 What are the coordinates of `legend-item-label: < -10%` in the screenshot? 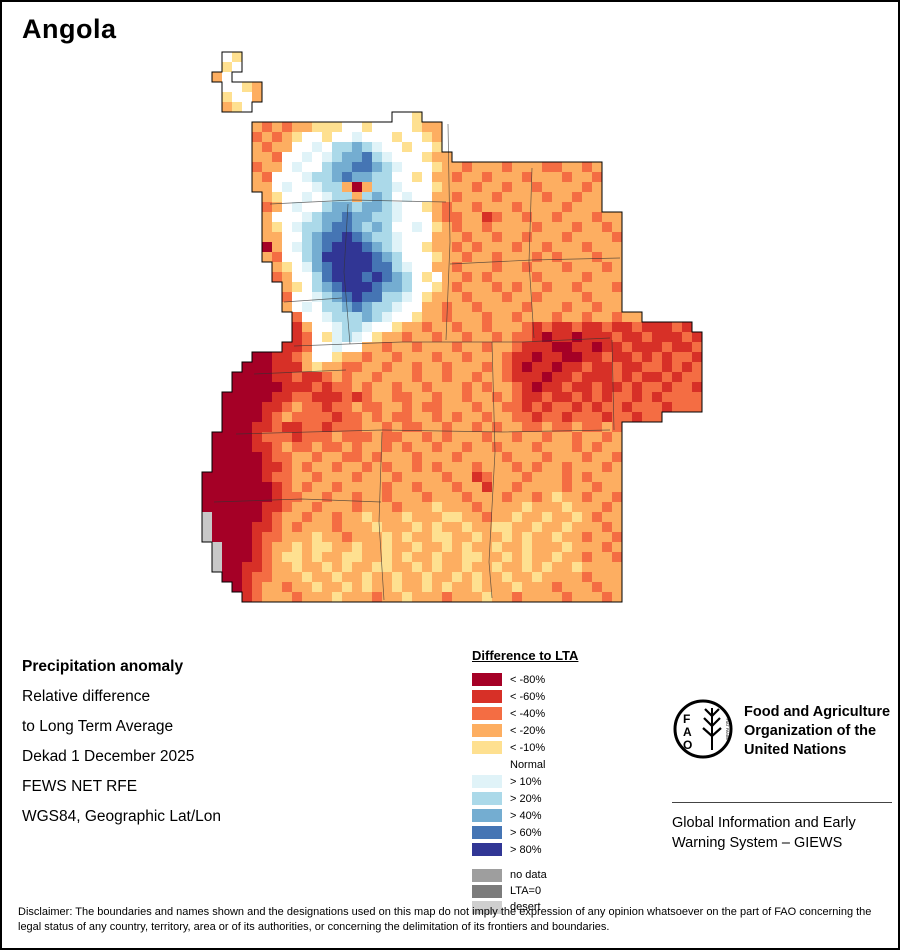 It's located at (528, 747).